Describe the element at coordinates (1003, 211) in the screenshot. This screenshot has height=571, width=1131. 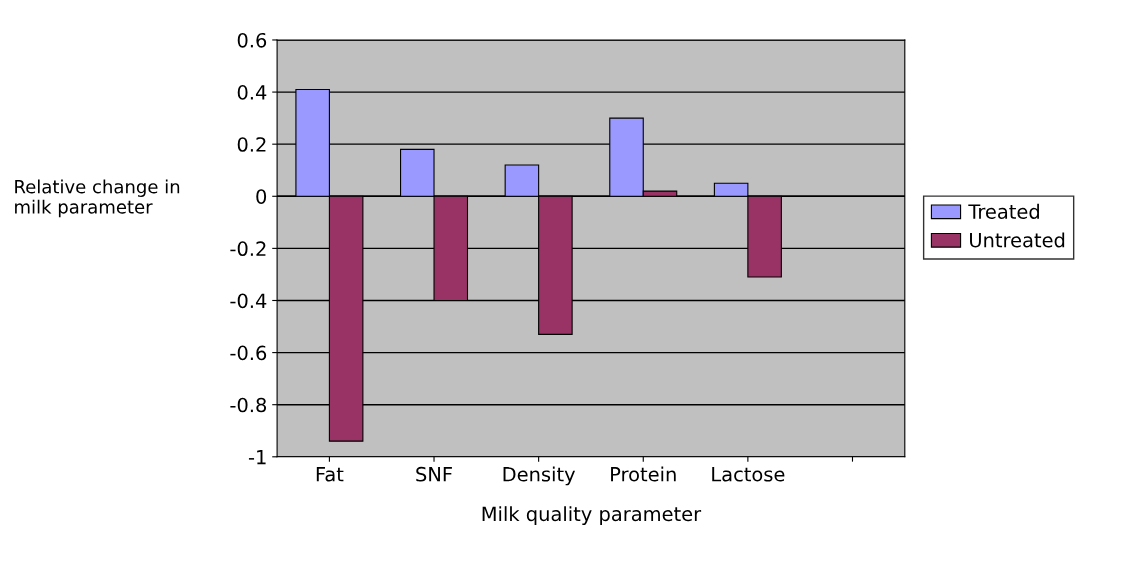
I see `legend-label: Treated` at that location.